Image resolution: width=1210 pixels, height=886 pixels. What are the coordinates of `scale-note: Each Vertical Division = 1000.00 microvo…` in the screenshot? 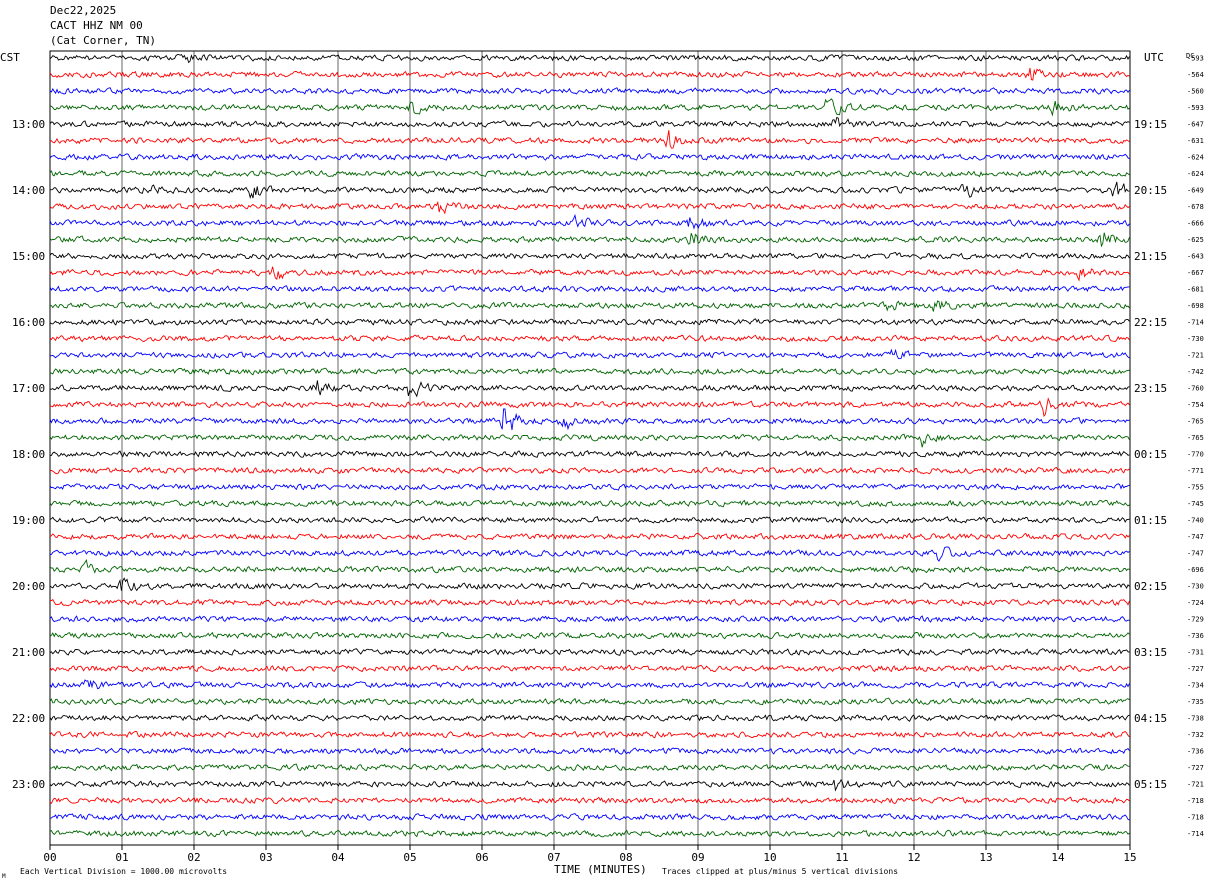 It's located at (123, 871).